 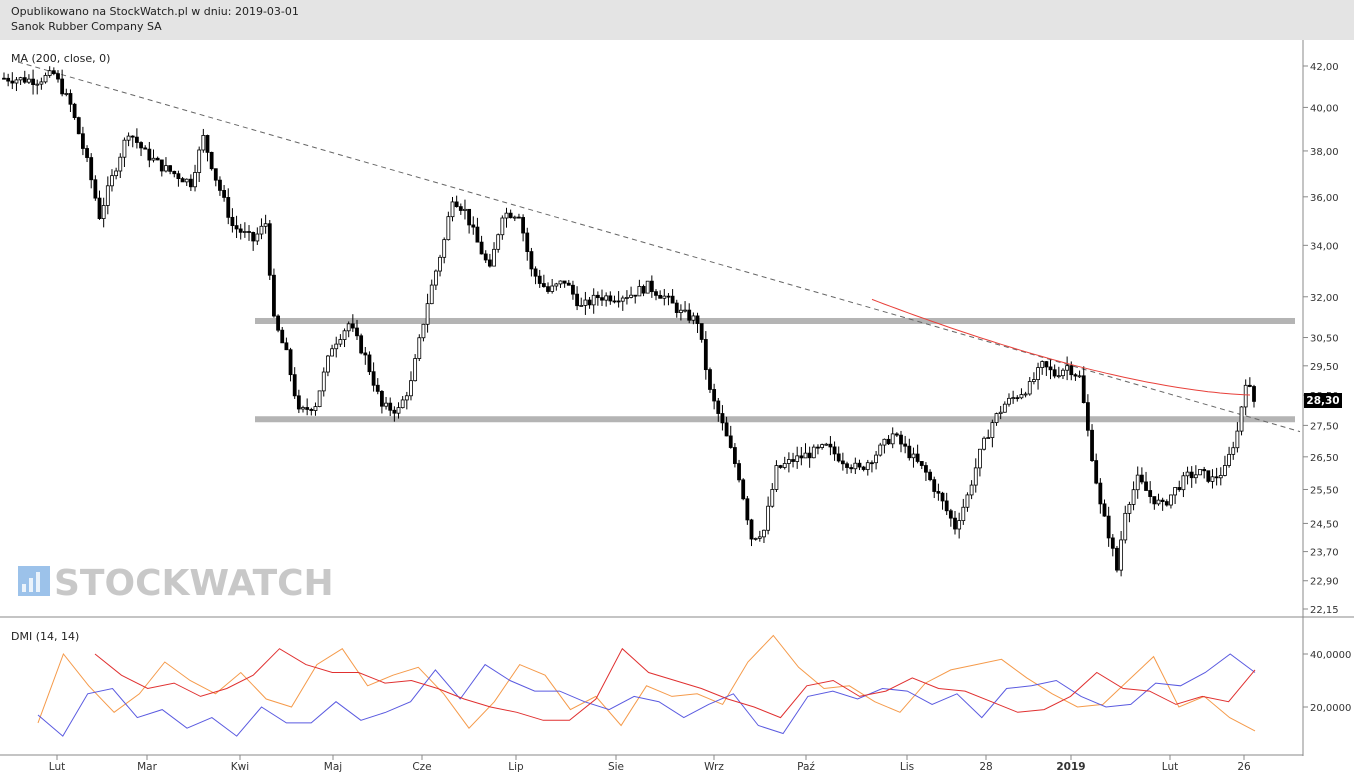 What do you see at coordinates (1324, 524) in the screenshot?
I see `price-tick-label: 24,50` at bounding box center [1324, 524].